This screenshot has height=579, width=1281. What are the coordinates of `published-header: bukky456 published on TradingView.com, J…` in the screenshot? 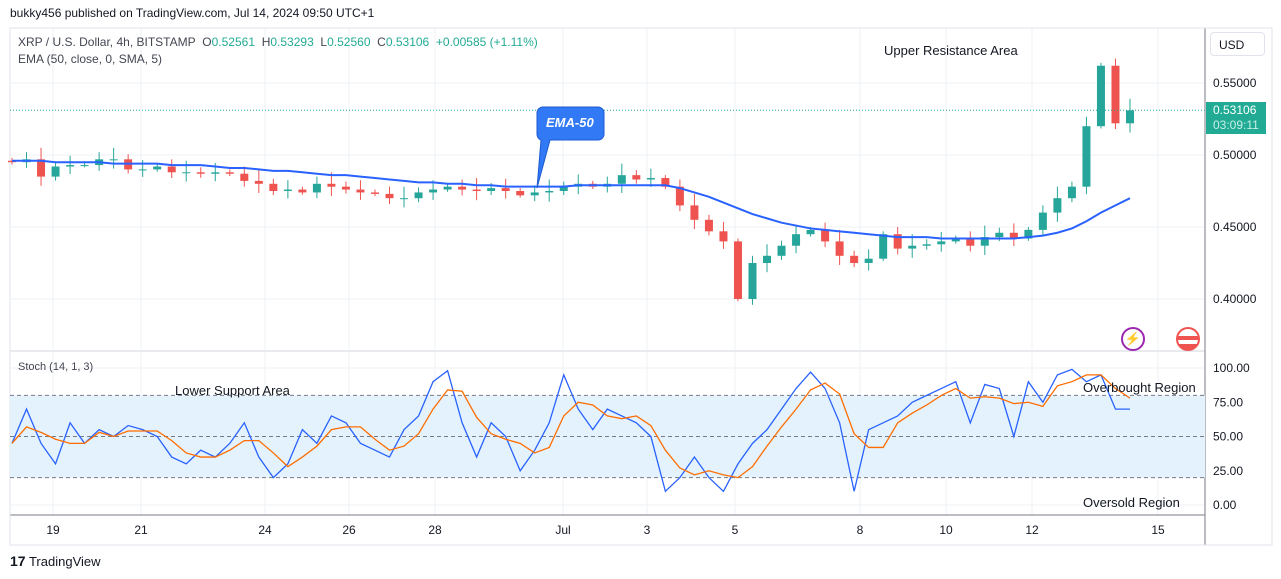 It's located at (192, 13).